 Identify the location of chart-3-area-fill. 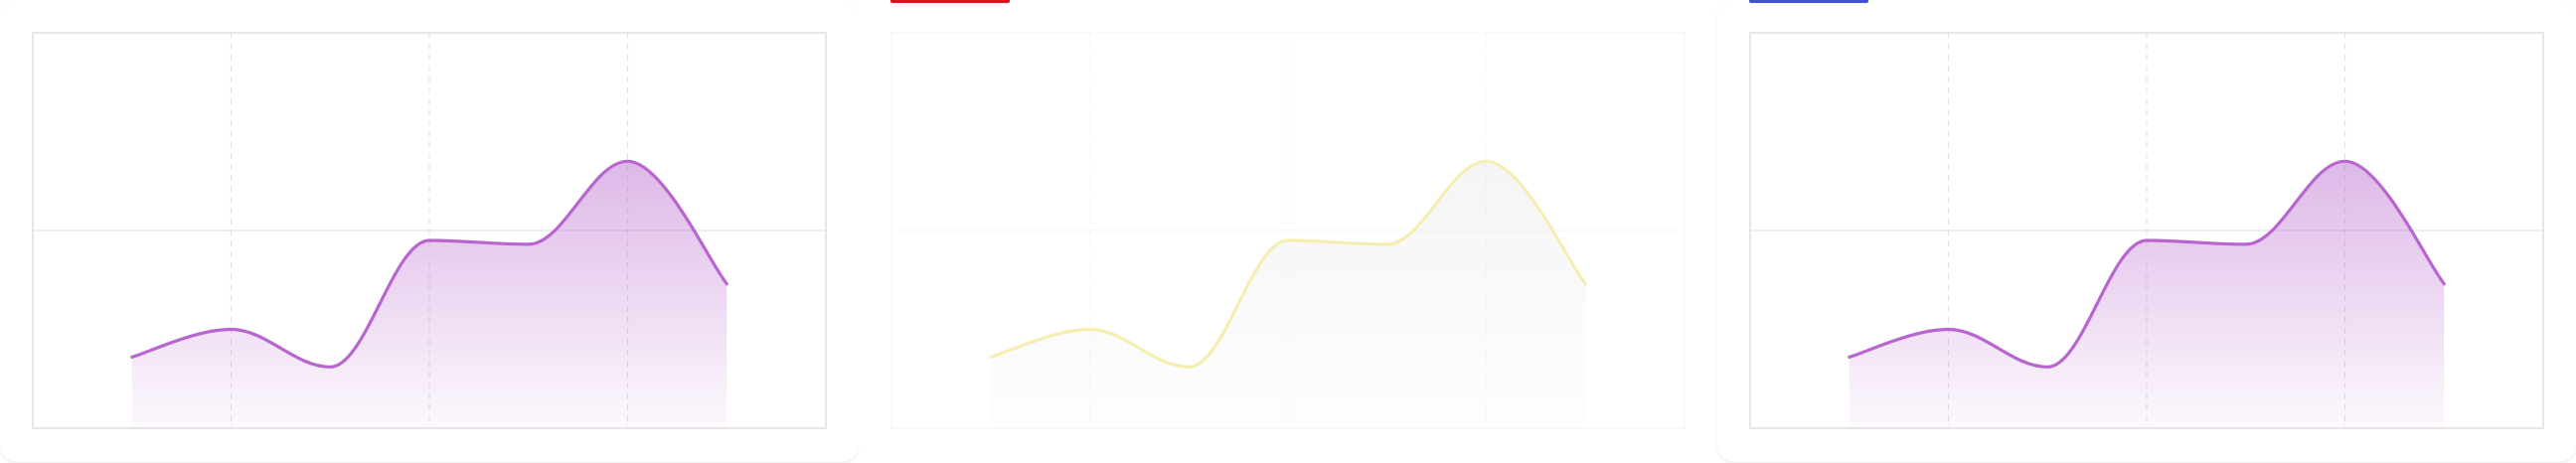
(2147, 295).